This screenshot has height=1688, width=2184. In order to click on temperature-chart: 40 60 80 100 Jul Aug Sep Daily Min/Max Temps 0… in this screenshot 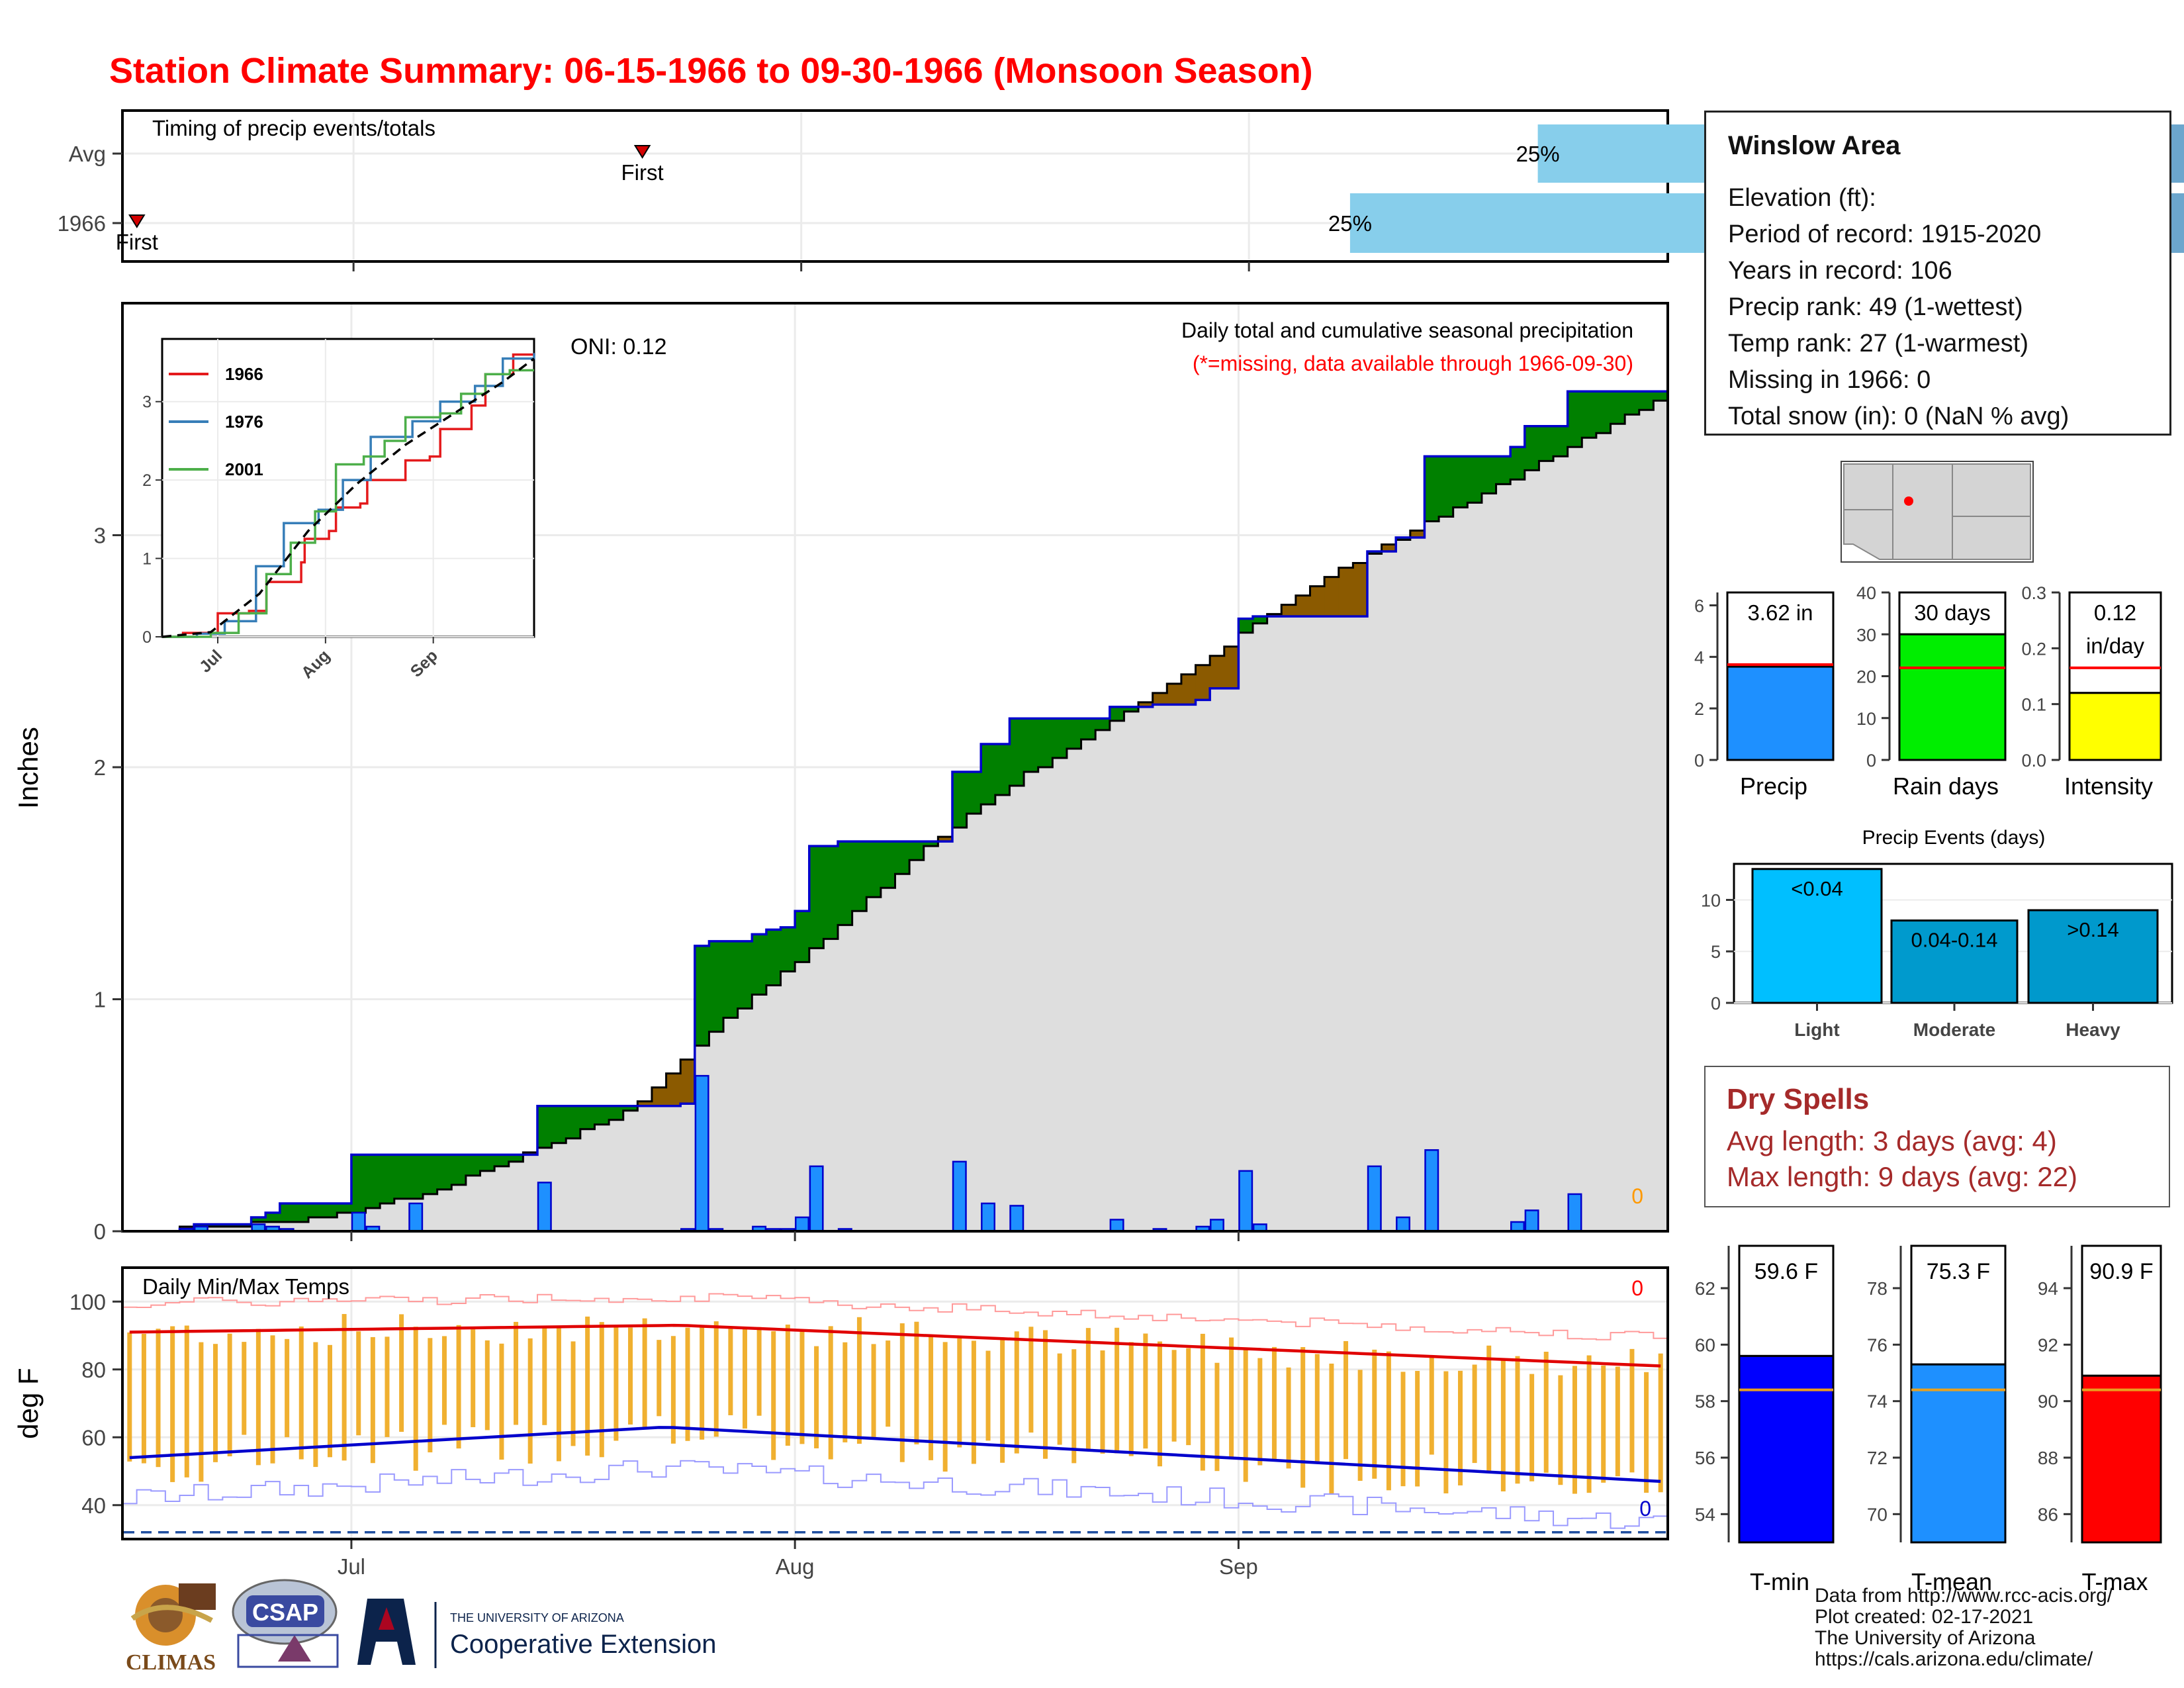, I will do `click(841, 1422)`.